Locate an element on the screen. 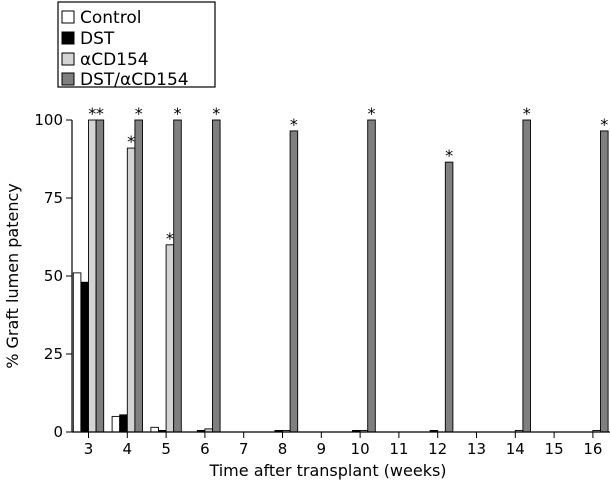 The height and width of the screenshot is (482, 610). x-tick-label-9: 9 is located at coordinates (322, 449).